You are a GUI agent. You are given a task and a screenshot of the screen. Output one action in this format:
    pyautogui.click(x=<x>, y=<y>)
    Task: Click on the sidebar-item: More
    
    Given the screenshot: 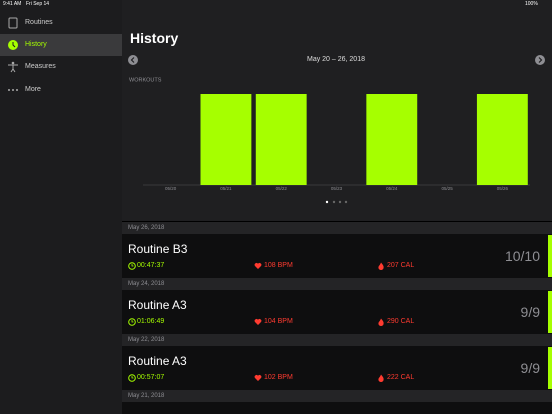 What is the action you would take?
    pyautogui.click(x=33, y=89)
    